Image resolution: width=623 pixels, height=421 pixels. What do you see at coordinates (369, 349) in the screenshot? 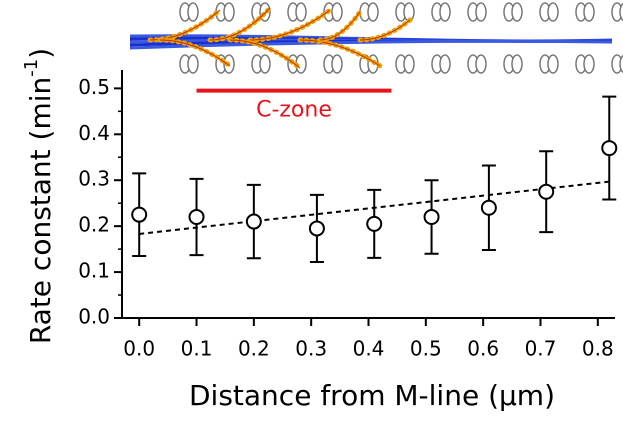
I see `x-tick-label: 0.4` at bounding box center [369, 349].